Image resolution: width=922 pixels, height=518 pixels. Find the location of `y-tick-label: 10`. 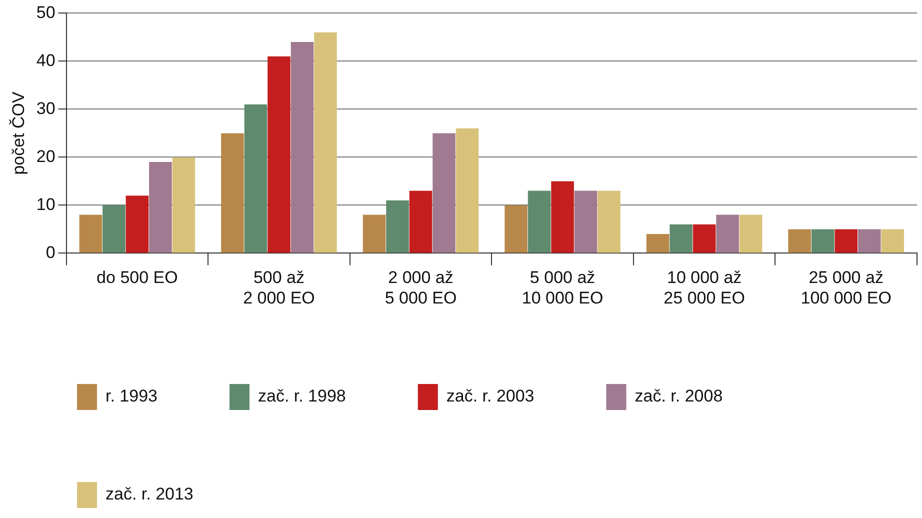

y-tick-label: 10 is located at coordinates (46, 204).